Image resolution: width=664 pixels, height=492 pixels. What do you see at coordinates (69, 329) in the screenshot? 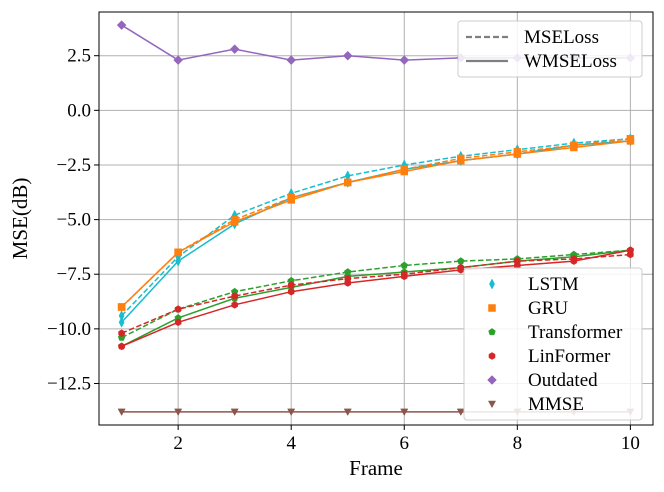
I see `y-tick-label: −10.0` at bounding box center [69, 329].